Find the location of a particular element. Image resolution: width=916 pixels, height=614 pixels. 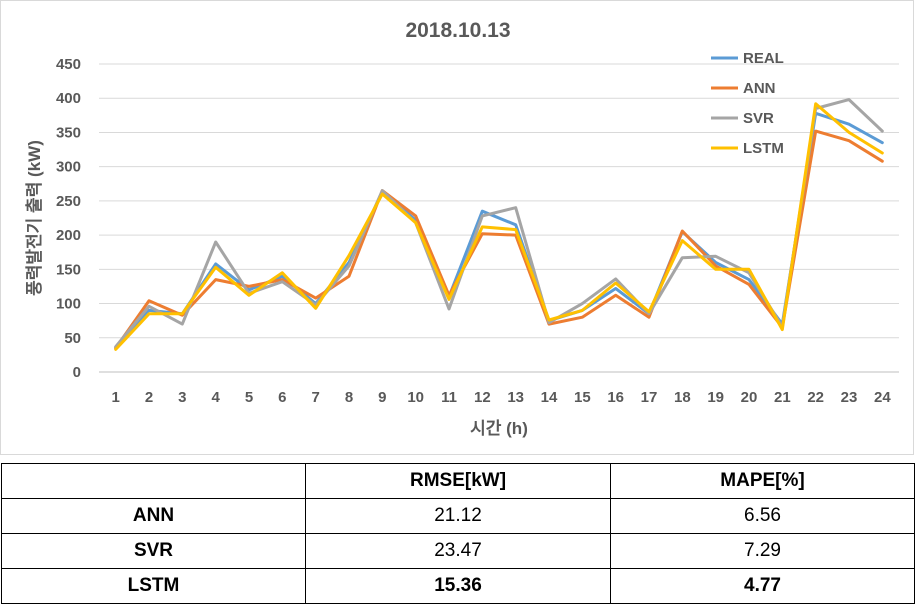

x-tick-label: 20 is located at coordinates (749, 397).